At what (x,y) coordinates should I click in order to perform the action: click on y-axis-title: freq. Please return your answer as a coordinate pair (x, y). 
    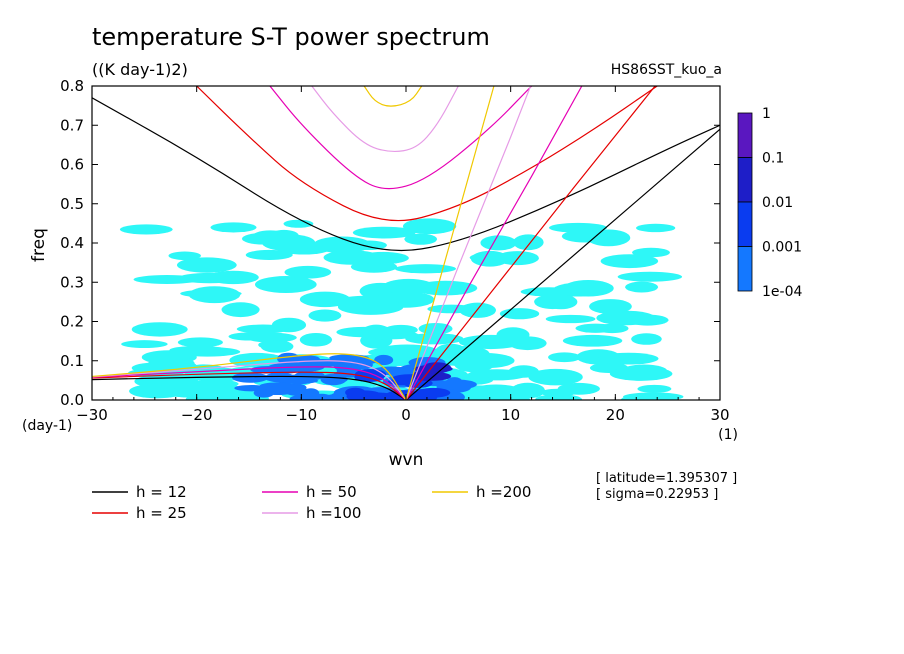
    Looking at the image, I should click on (39, 245).